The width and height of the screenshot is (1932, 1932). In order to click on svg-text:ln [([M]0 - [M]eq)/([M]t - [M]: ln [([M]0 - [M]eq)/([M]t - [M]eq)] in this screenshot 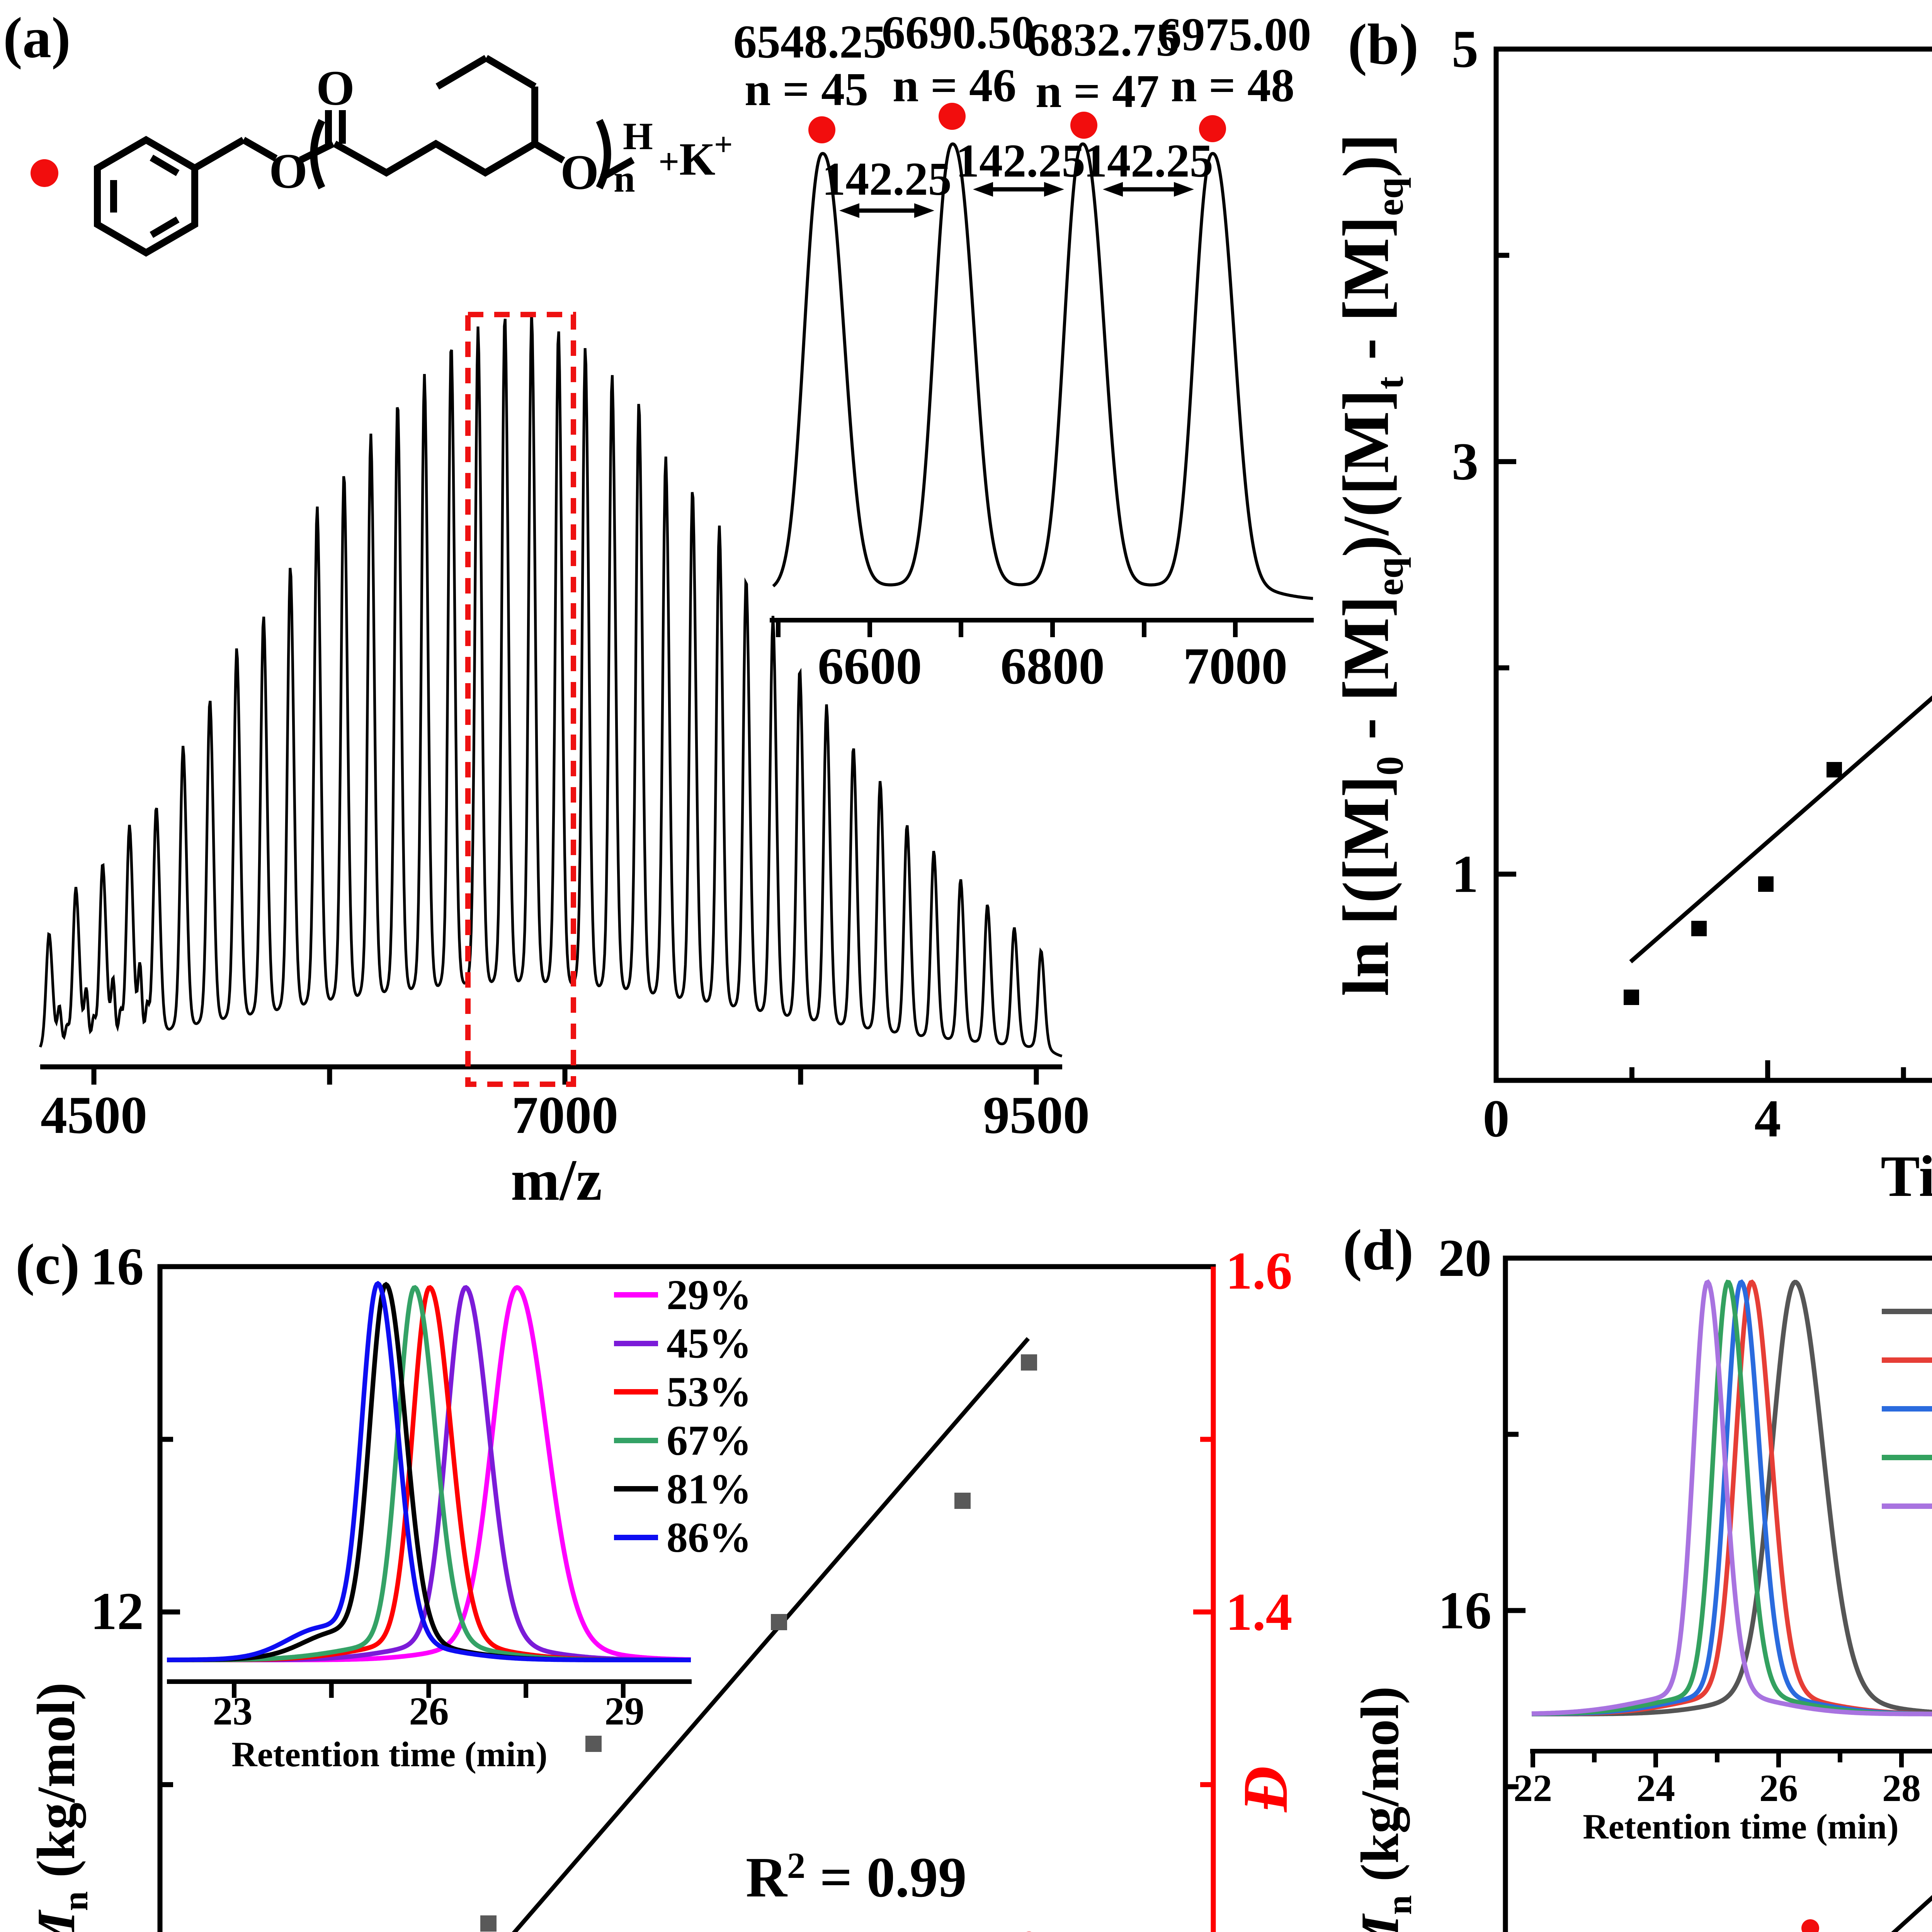, I will do `click(1370, 565)`.